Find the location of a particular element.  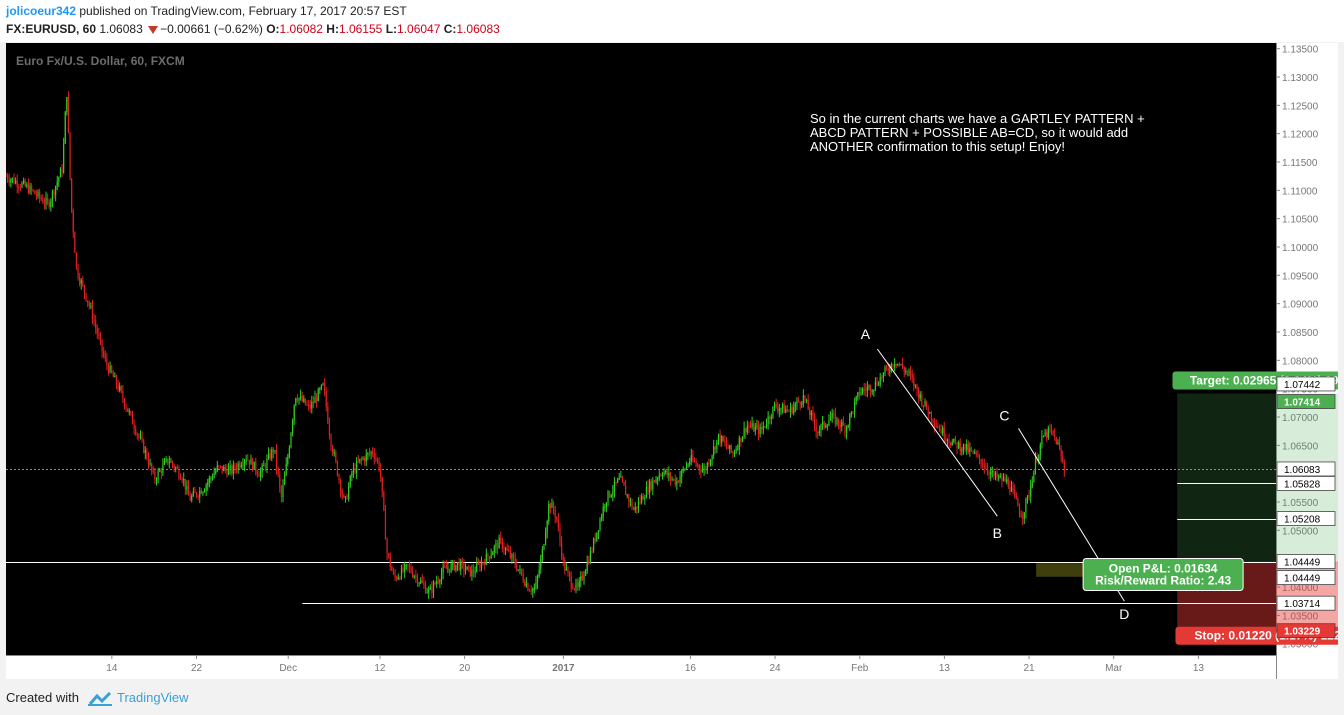

x-tick-label: Mar is located at coordinates (1114, 668).